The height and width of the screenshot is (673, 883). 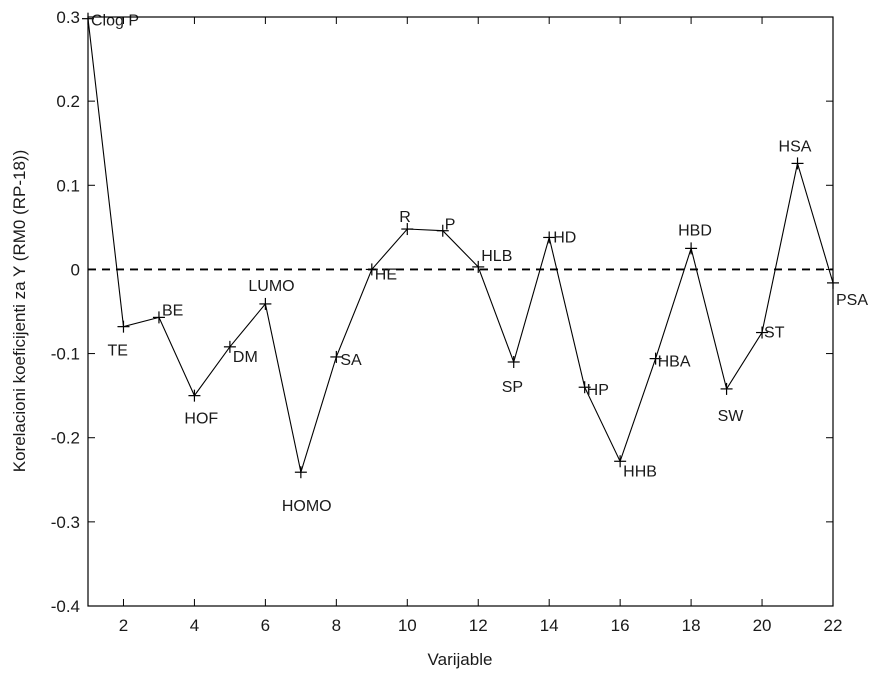 I want to click on data-point-label: TE, so click(x=117, y=351).